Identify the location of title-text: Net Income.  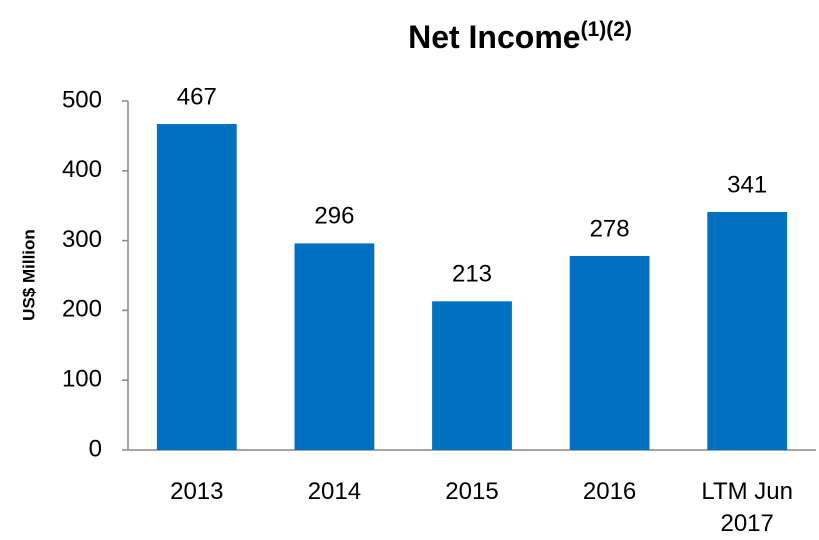
(494, 37).